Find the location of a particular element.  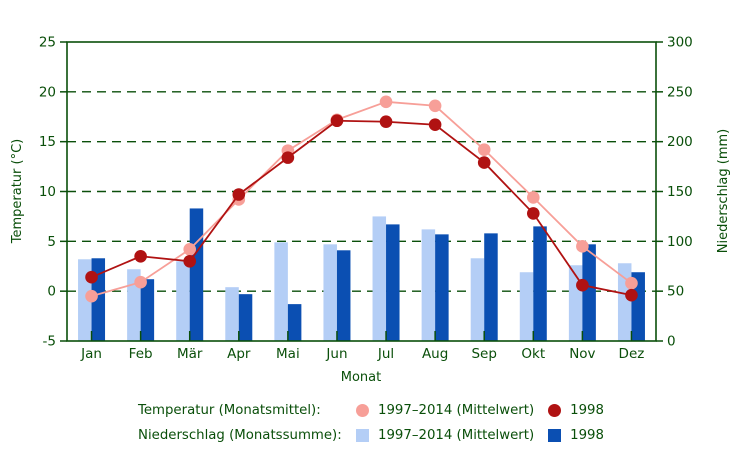

legend-temp-1998-text: 1998 is located at coordinates (587, 410).